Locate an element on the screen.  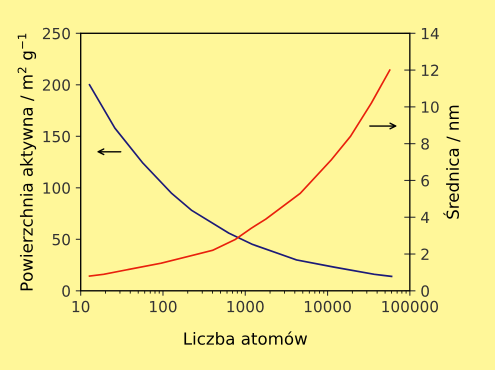
x-tick-label: 10 is located at coordinates (81, 306).